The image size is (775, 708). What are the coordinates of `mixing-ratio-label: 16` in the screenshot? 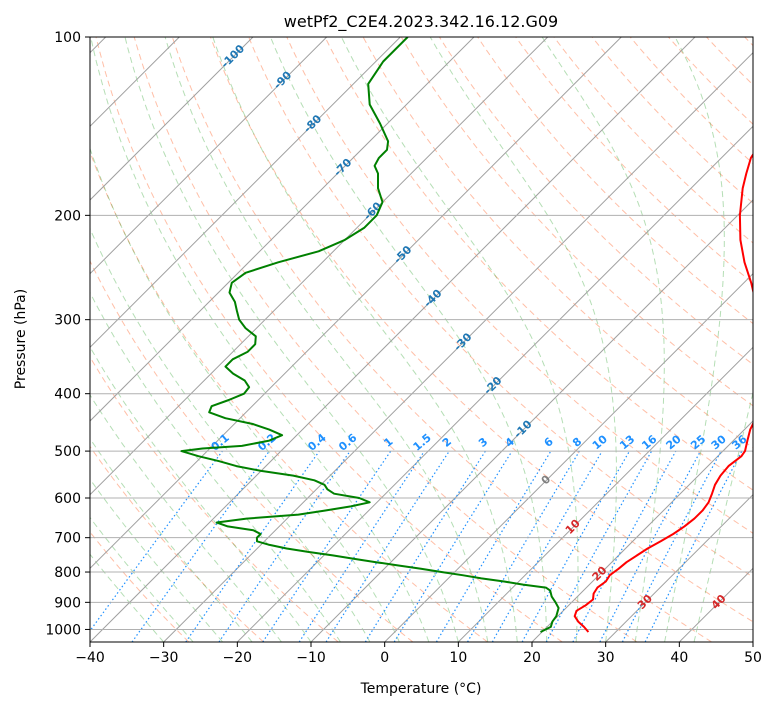 It's located at (649, 442).